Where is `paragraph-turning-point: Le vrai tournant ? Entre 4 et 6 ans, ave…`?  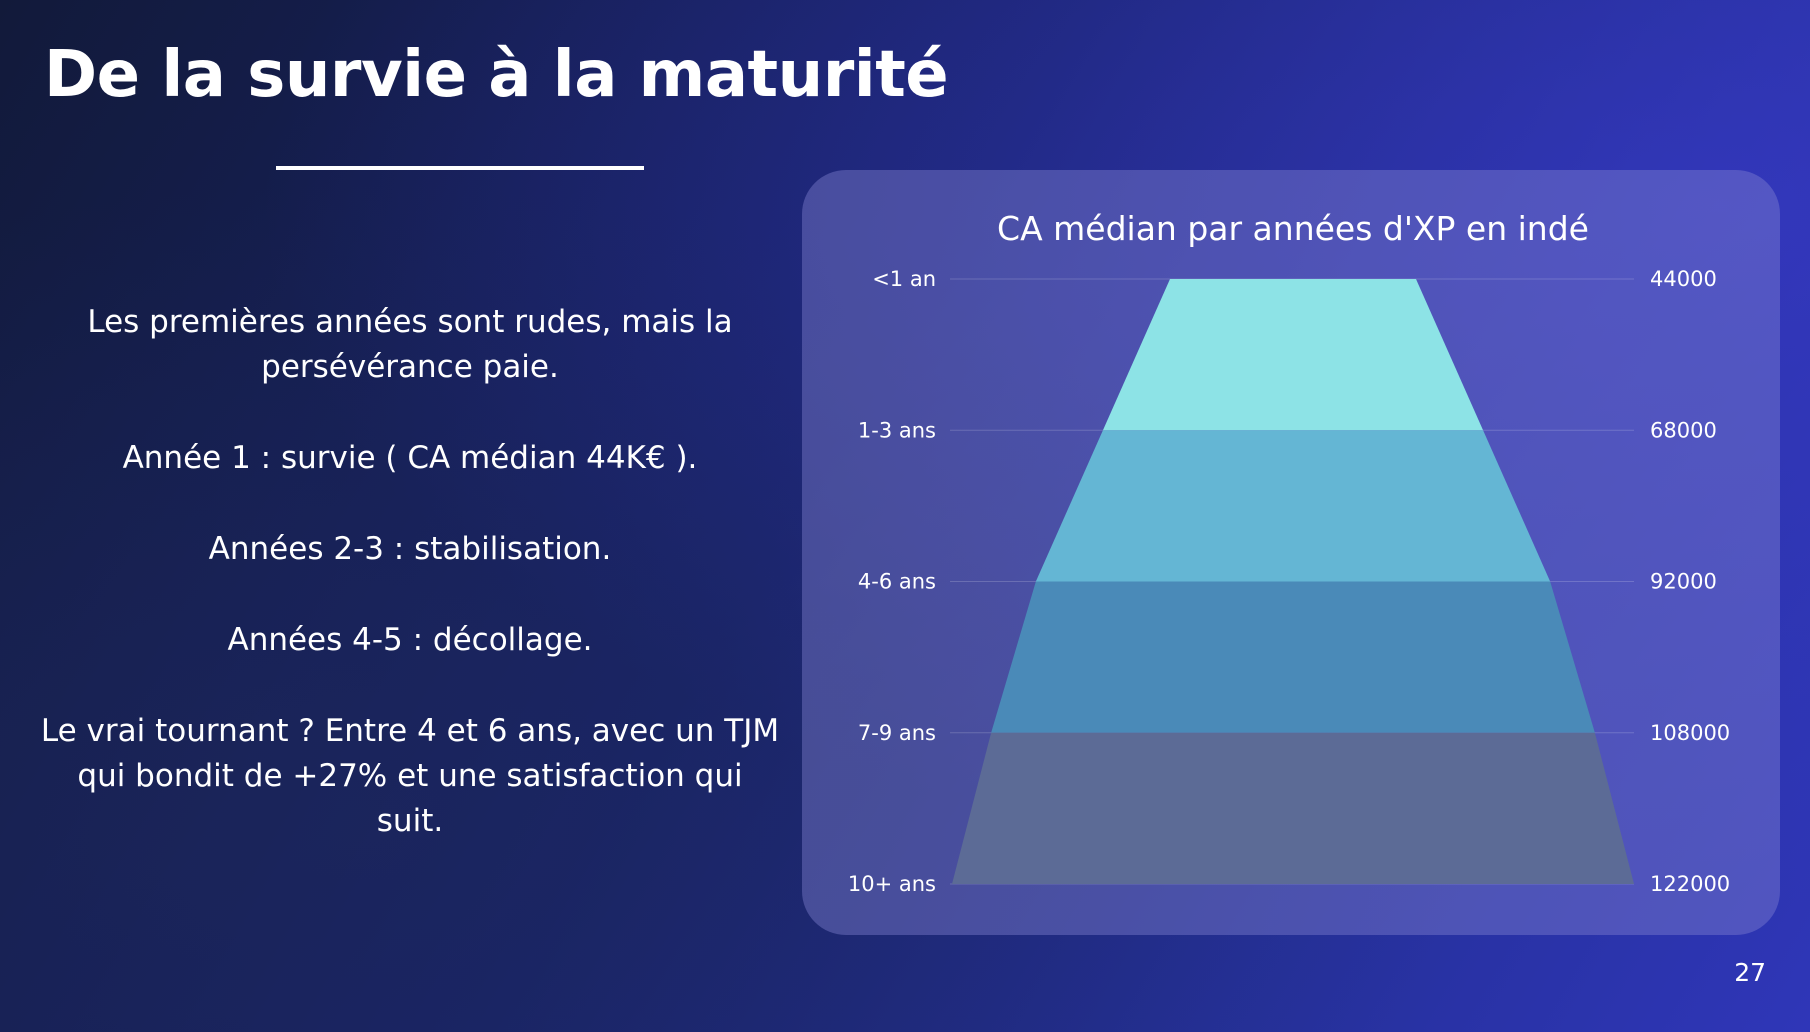
paragraph-turning-point: Le vrai tournant ? Entre 4 et 6 ans, ave… is located at coordinates (410, 776).